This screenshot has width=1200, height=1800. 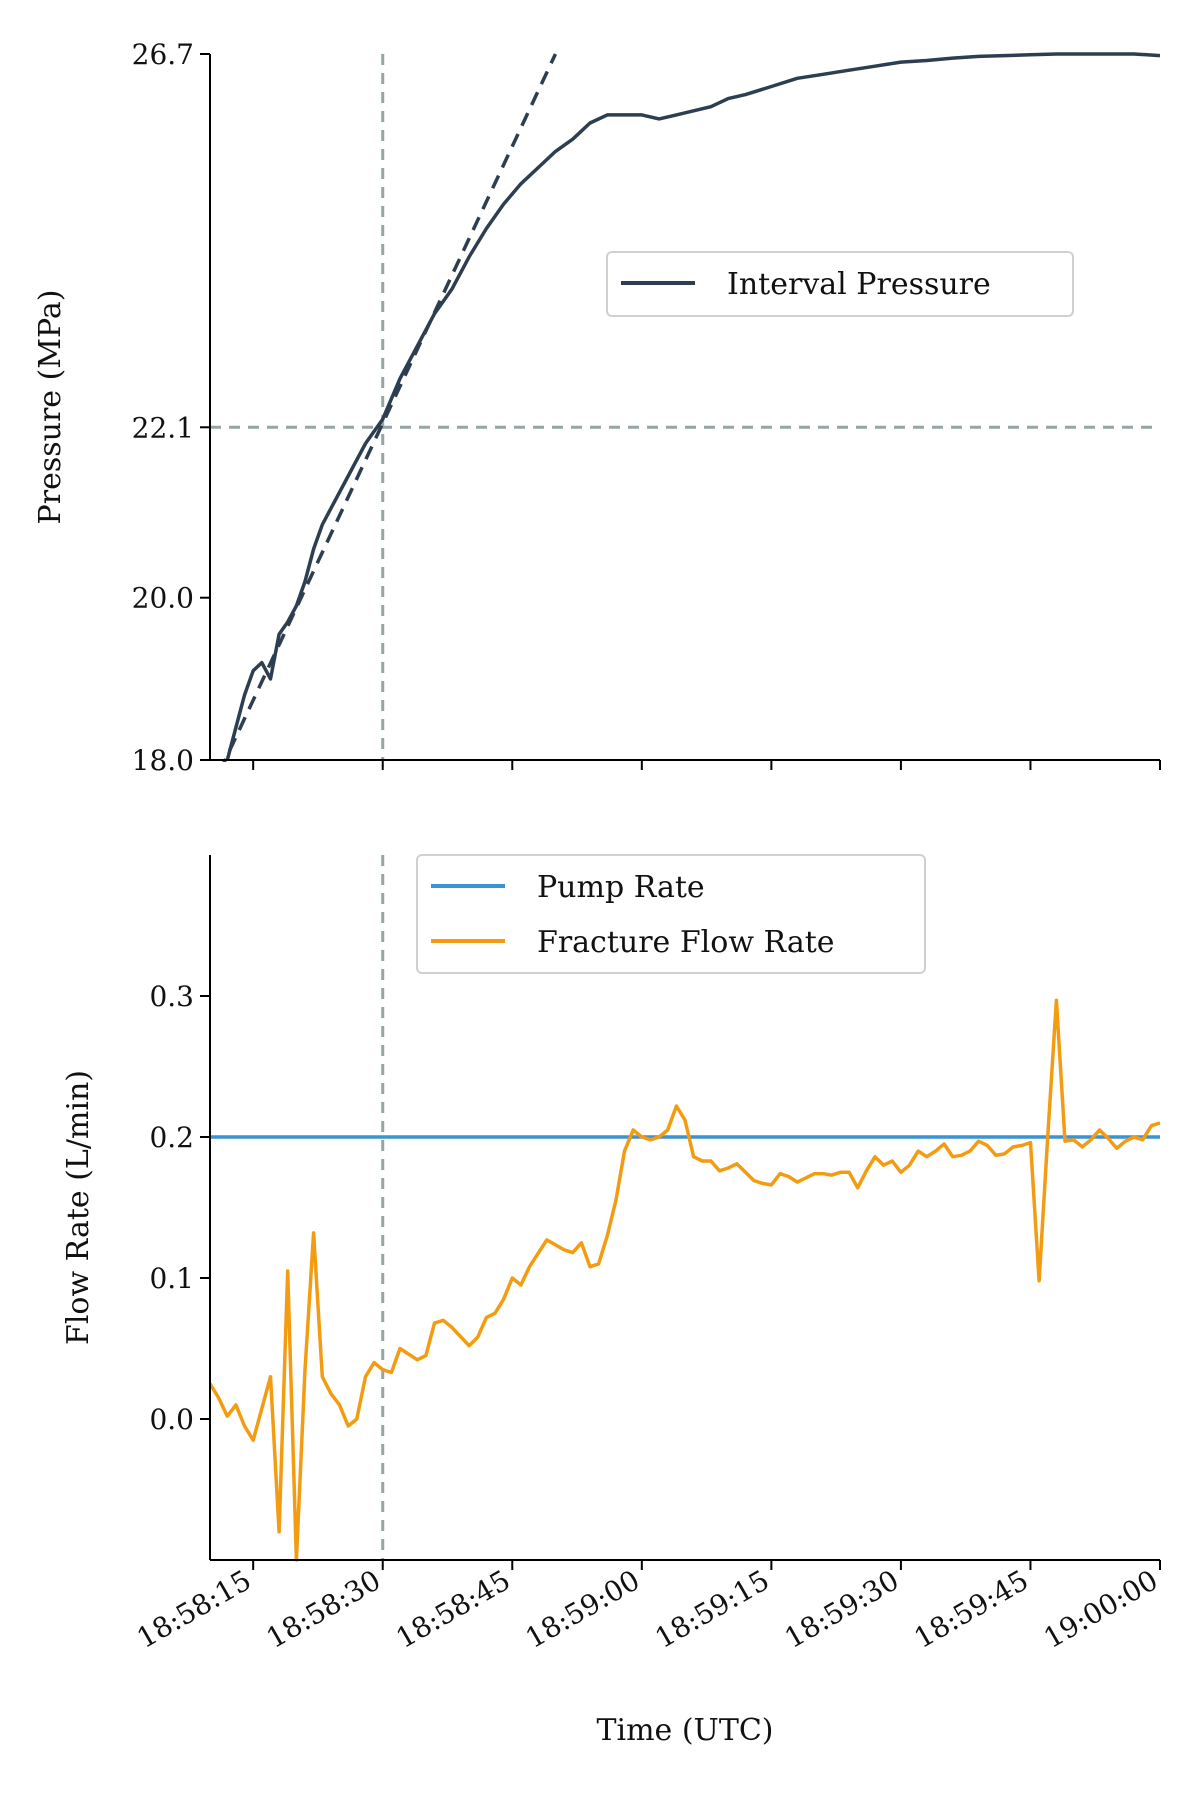 What do you see at coordinates (859, 284) in the screenshot?
I see `pressure-legend-label: Interval Pressure` at bounding box center [859, 284].